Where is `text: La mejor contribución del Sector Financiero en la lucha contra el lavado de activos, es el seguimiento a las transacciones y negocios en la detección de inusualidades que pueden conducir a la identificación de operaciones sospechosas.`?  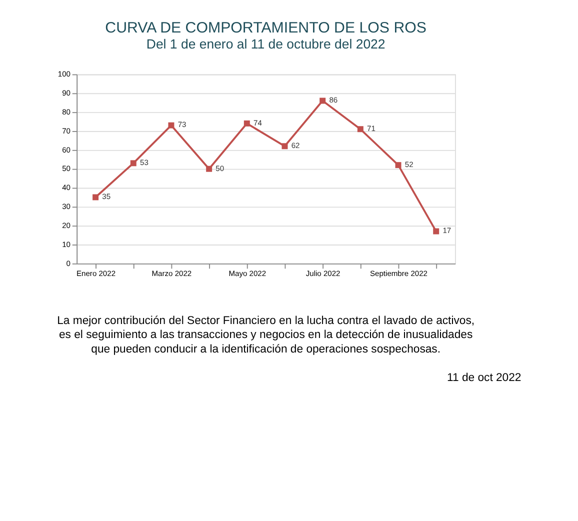 text: La mejor contribución del Sector Financiero en la lucha contra el lavado de activos, es el seguimiento a las transacciones y negocios en la detección de inusualidades que pueden conducir a la identificación de operaciones sospechosas. is located at coordinates (266, 335).